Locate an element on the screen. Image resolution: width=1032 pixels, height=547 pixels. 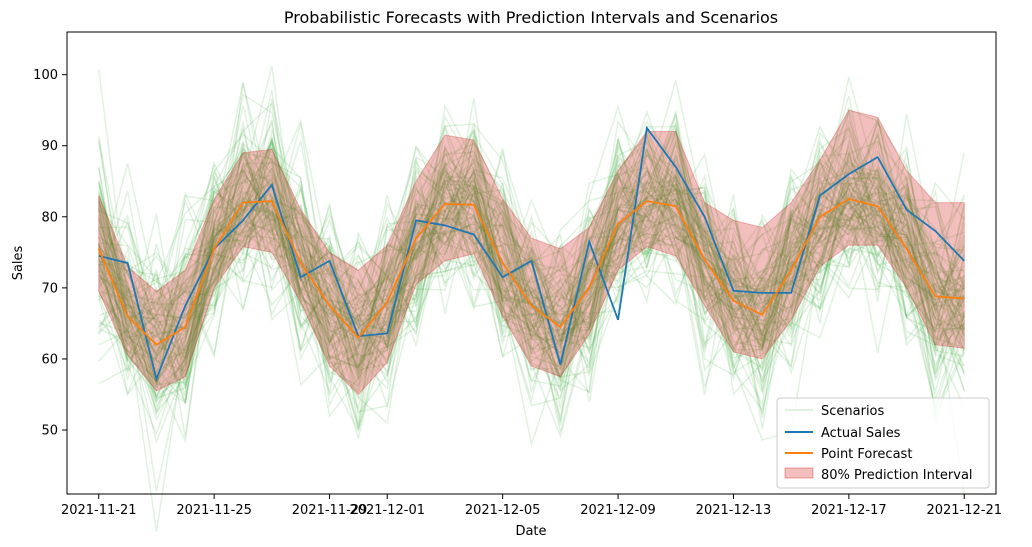
x-tick-label: 2021-11-21 is located at coordinates (99, 510).